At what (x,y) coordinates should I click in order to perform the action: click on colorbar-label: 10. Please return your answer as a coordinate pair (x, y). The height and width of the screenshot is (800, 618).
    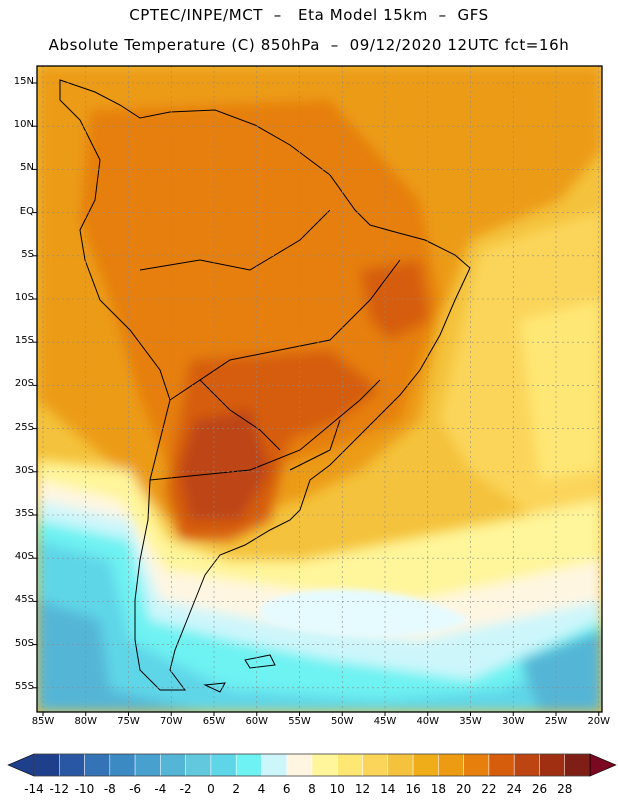
    Looking at the image, I should click on (337, 789).